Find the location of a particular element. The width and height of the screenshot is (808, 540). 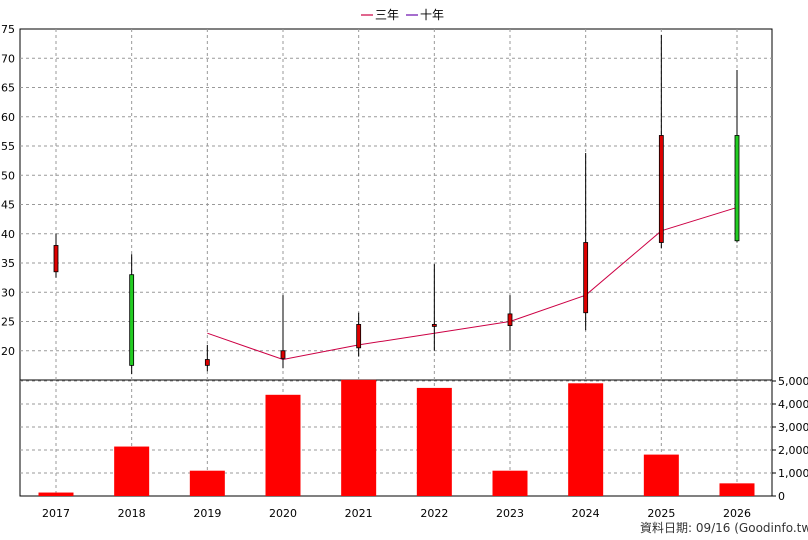

volume-tick-label: 2,000 is located at coordinates (793, 450).